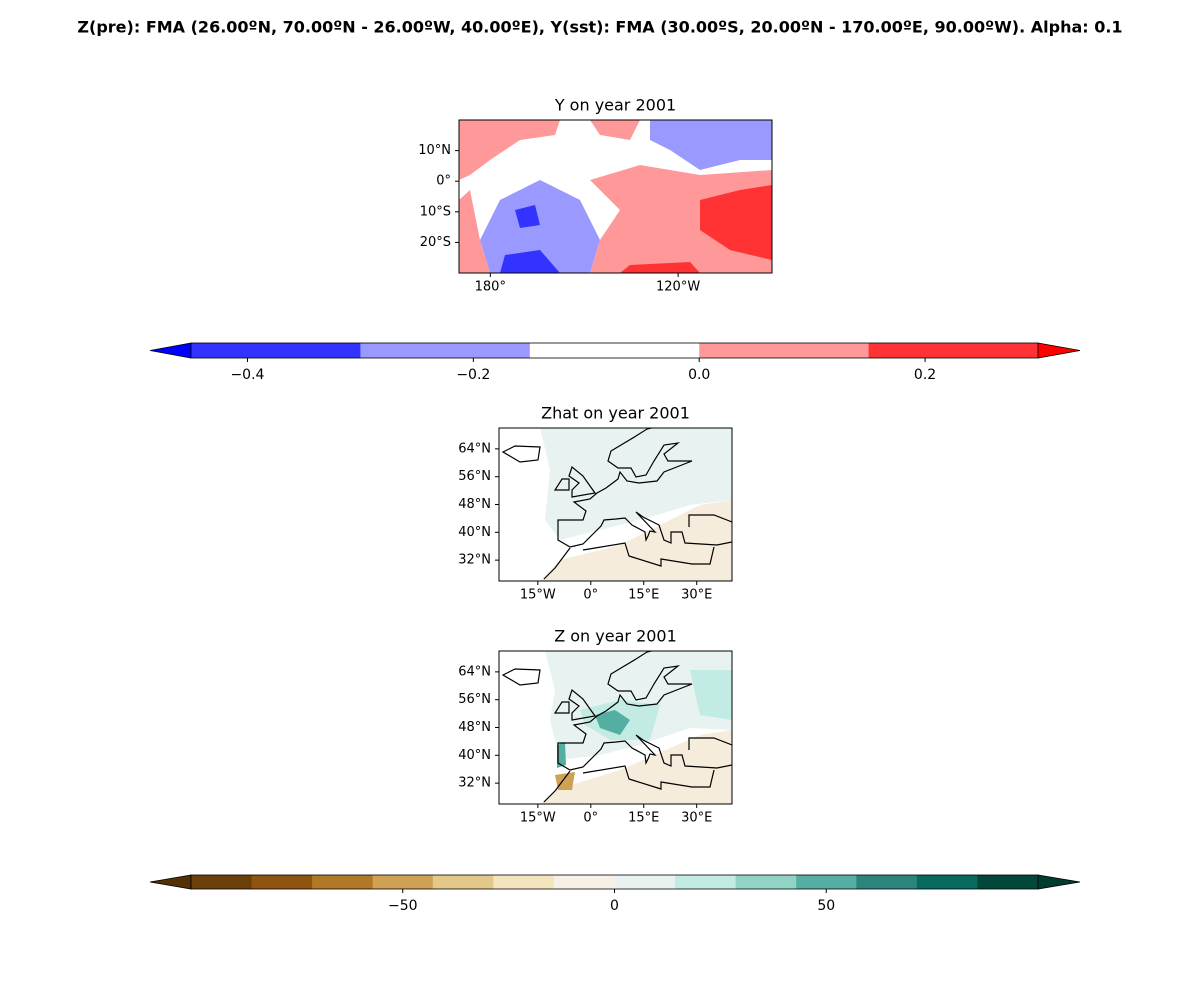 The image size is (1200, 1000). Describe the element at coordinates (925, 375) in the screenshot. I see `colorbar-tick-label: 0.2` at that location.